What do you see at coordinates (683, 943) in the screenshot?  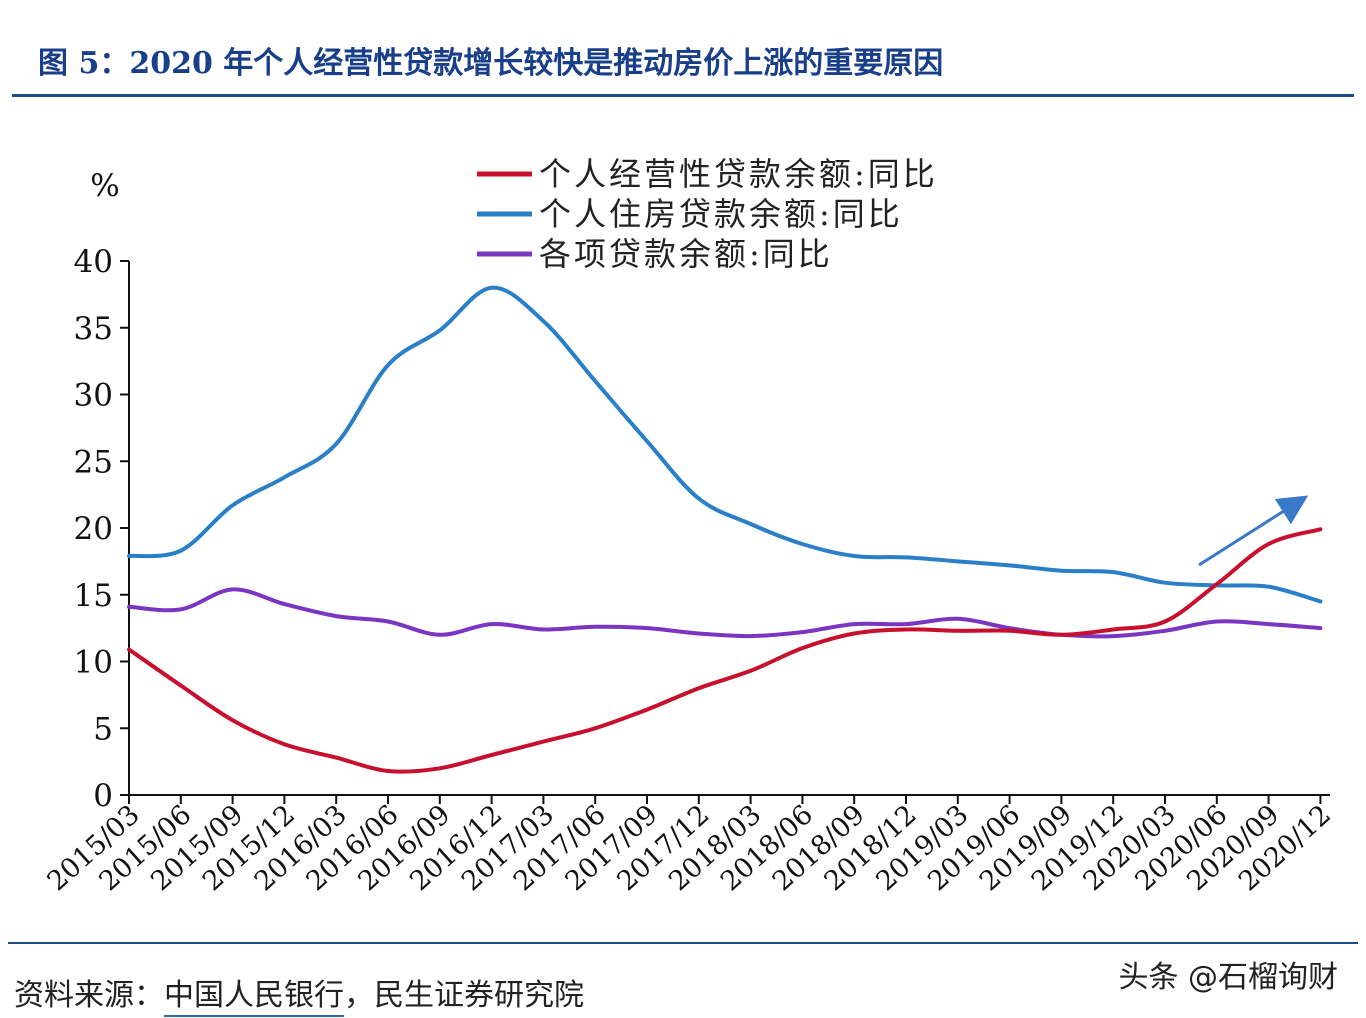 I see `bottom-rule` at bounding box center [683, 943].